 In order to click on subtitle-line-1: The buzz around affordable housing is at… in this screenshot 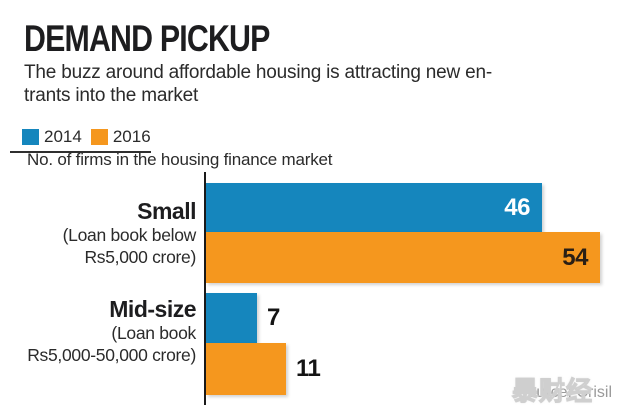, I will do `click(258, 72)`.